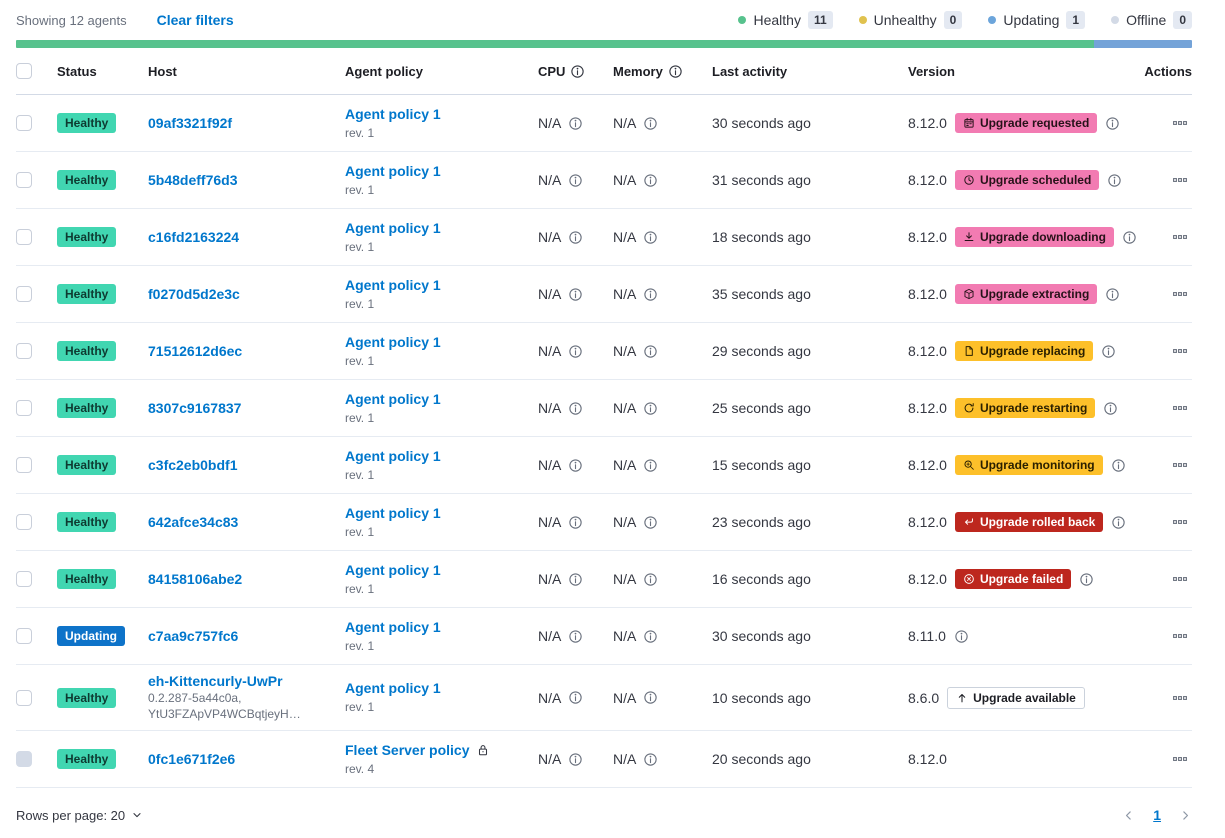 This screenshot has height=838, width=1225. I want to click on host-link: c7aa9c757fc6, so click(193, 636).